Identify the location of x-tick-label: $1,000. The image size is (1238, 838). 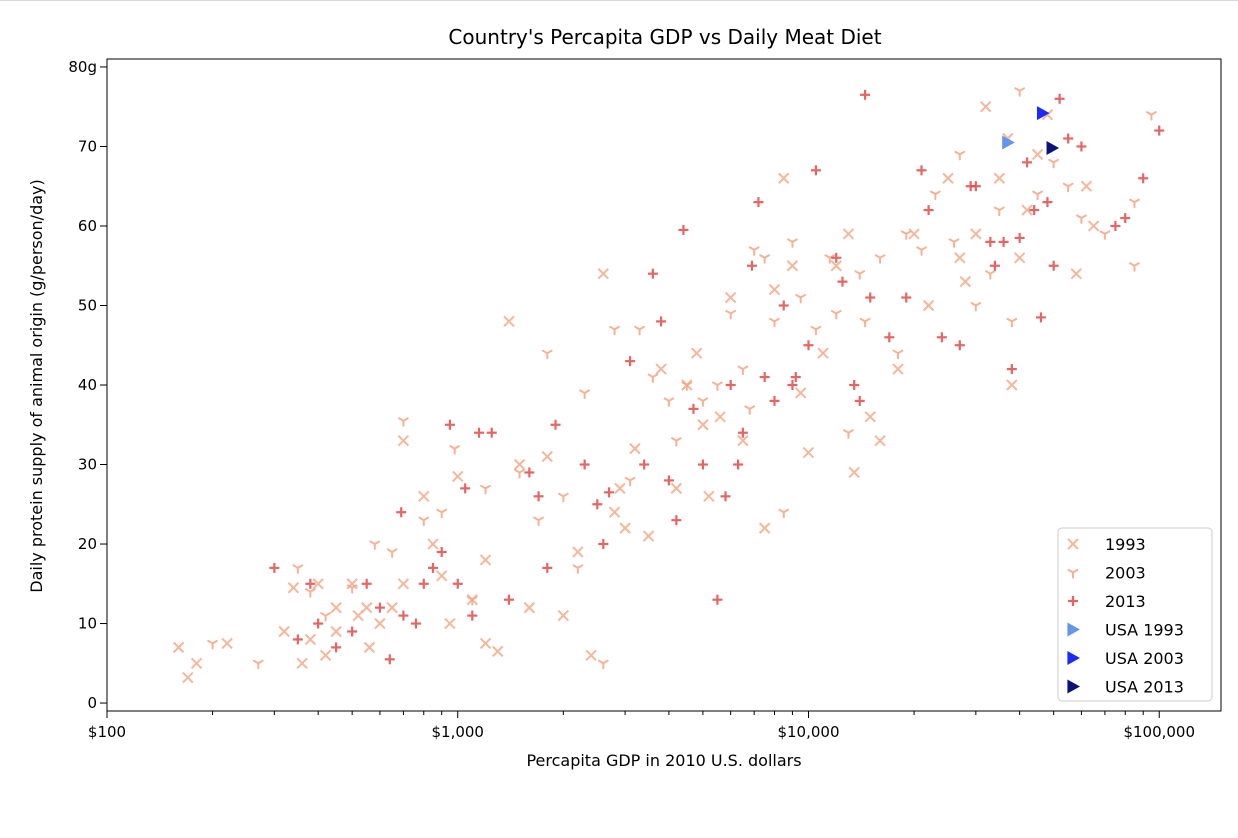
(457, 732).